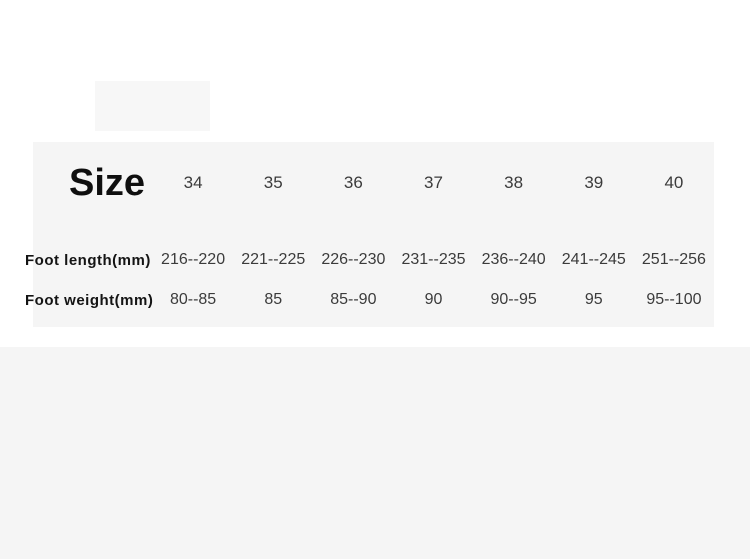  Describe the element at coordinates (673, 259) in the screenshot. I see `table-cell: 251--256` at that location.